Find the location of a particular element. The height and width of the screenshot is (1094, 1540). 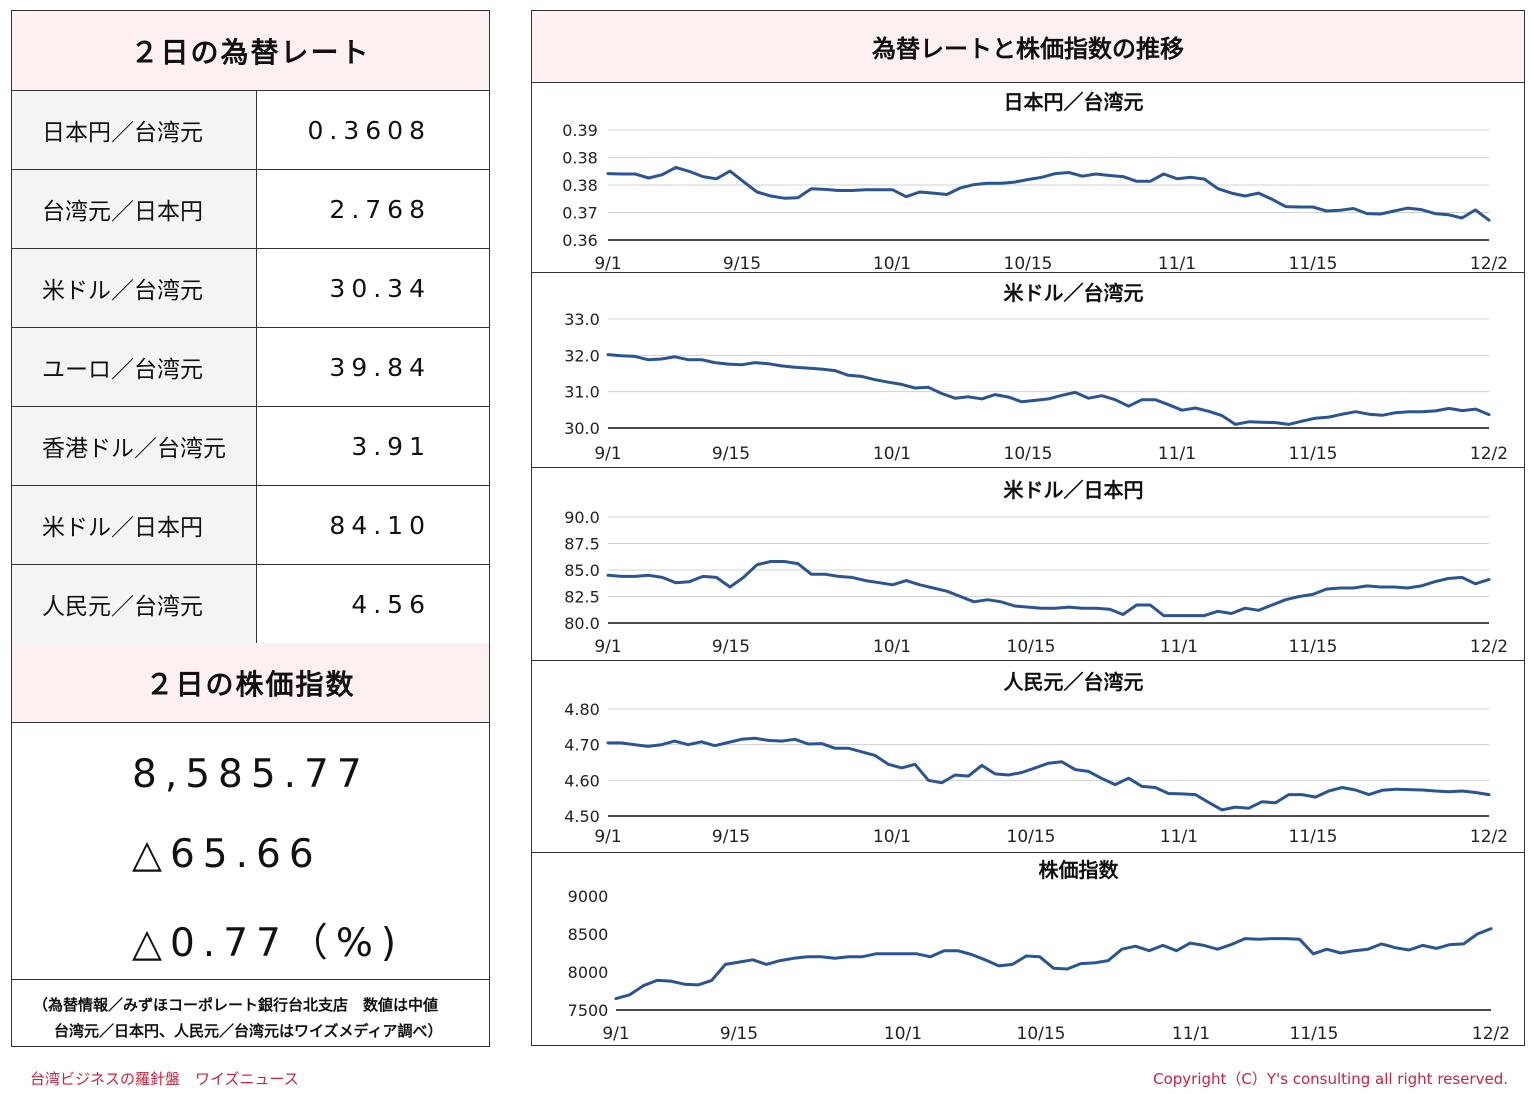

rate-row: 米ドル／台湾元 30.34 is located at coordinates (250, 288).